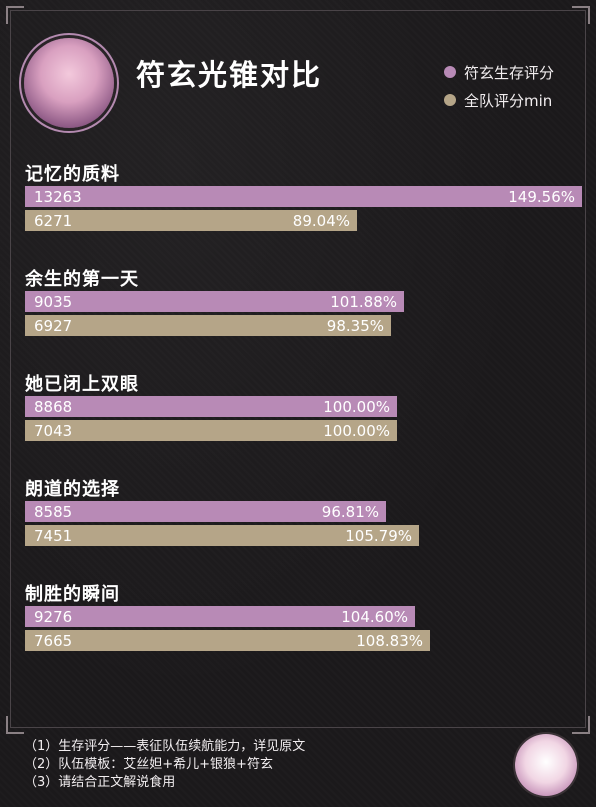  What do you see at coordinates (374, 616) in the screenshot?
I see `bar-percent-label: 104.60%` at bounding box center [374, 616].